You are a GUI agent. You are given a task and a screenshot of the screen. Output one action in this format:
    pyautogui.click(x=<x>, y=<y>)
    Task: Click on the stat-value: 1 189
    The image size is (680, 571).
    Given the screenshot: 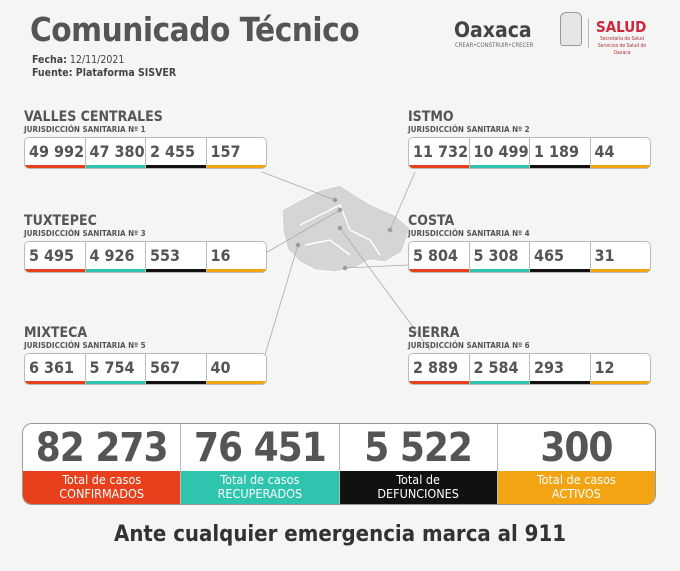 What is the action you would take?
    pyautogui.click(x=557, y=151)
    